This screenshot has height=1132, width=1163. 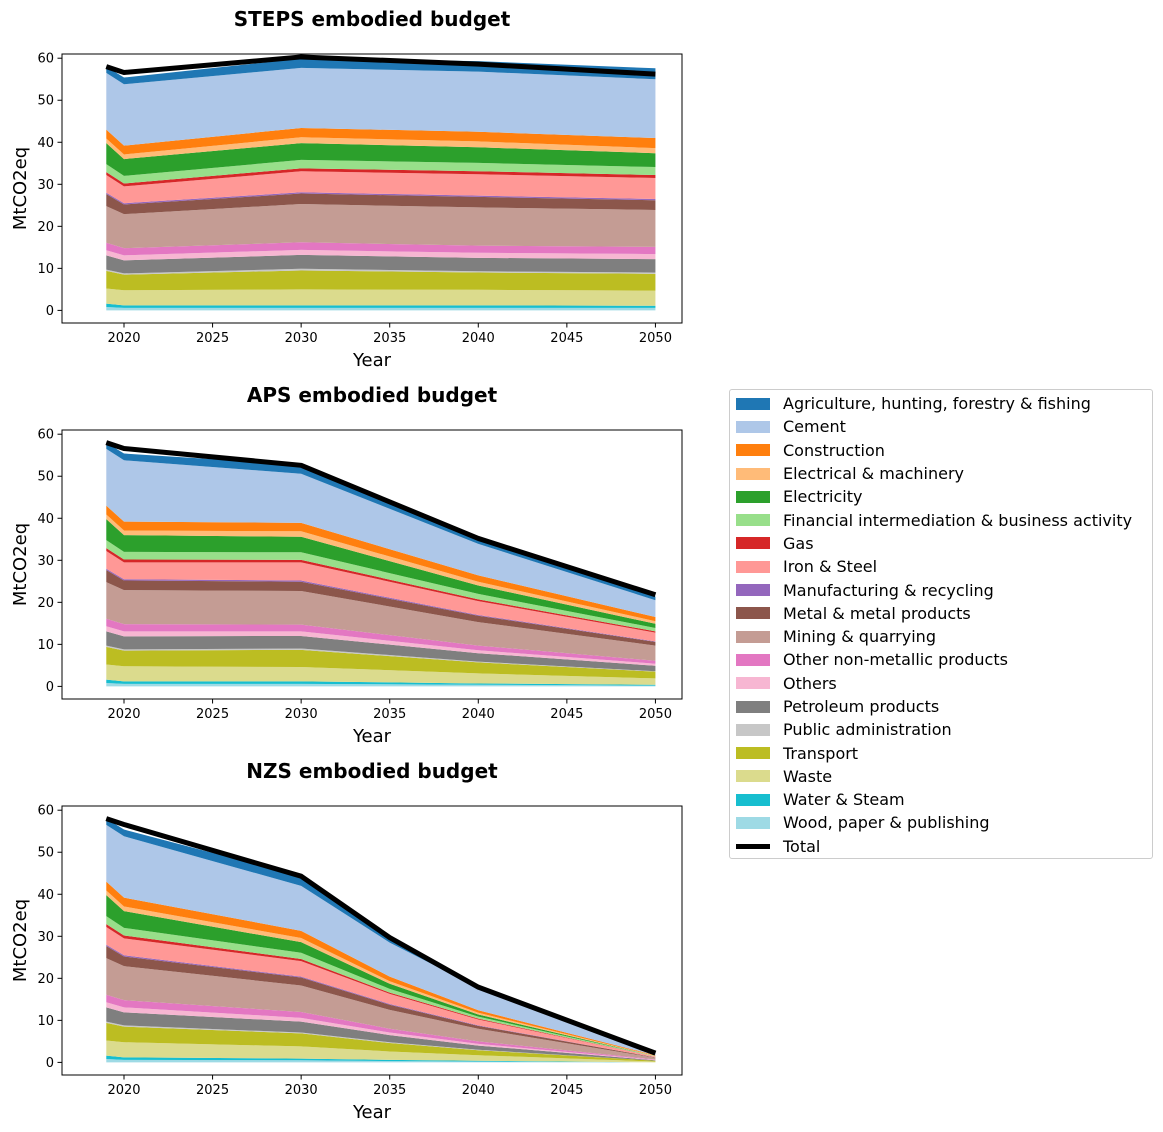 What do you see at coordinates (844, 800) in the screenshot?
I see `legend-label: Water & Steam` at bounding box center [844, 800].